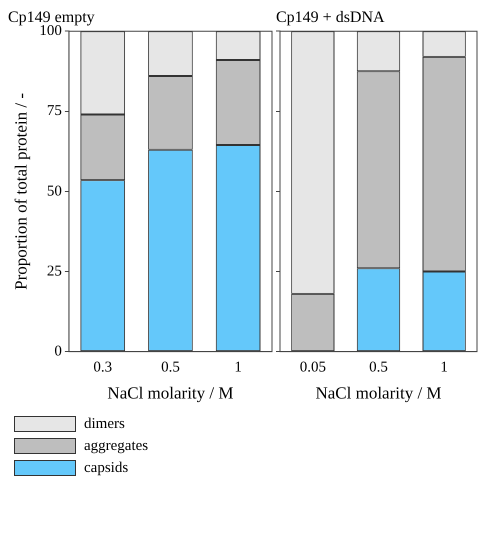 The width and height of the screenshot is (495, 544). Describe the element at coordinates (102, 368) in the screenshot. I see `x-tick-label: 0.3` at that location.